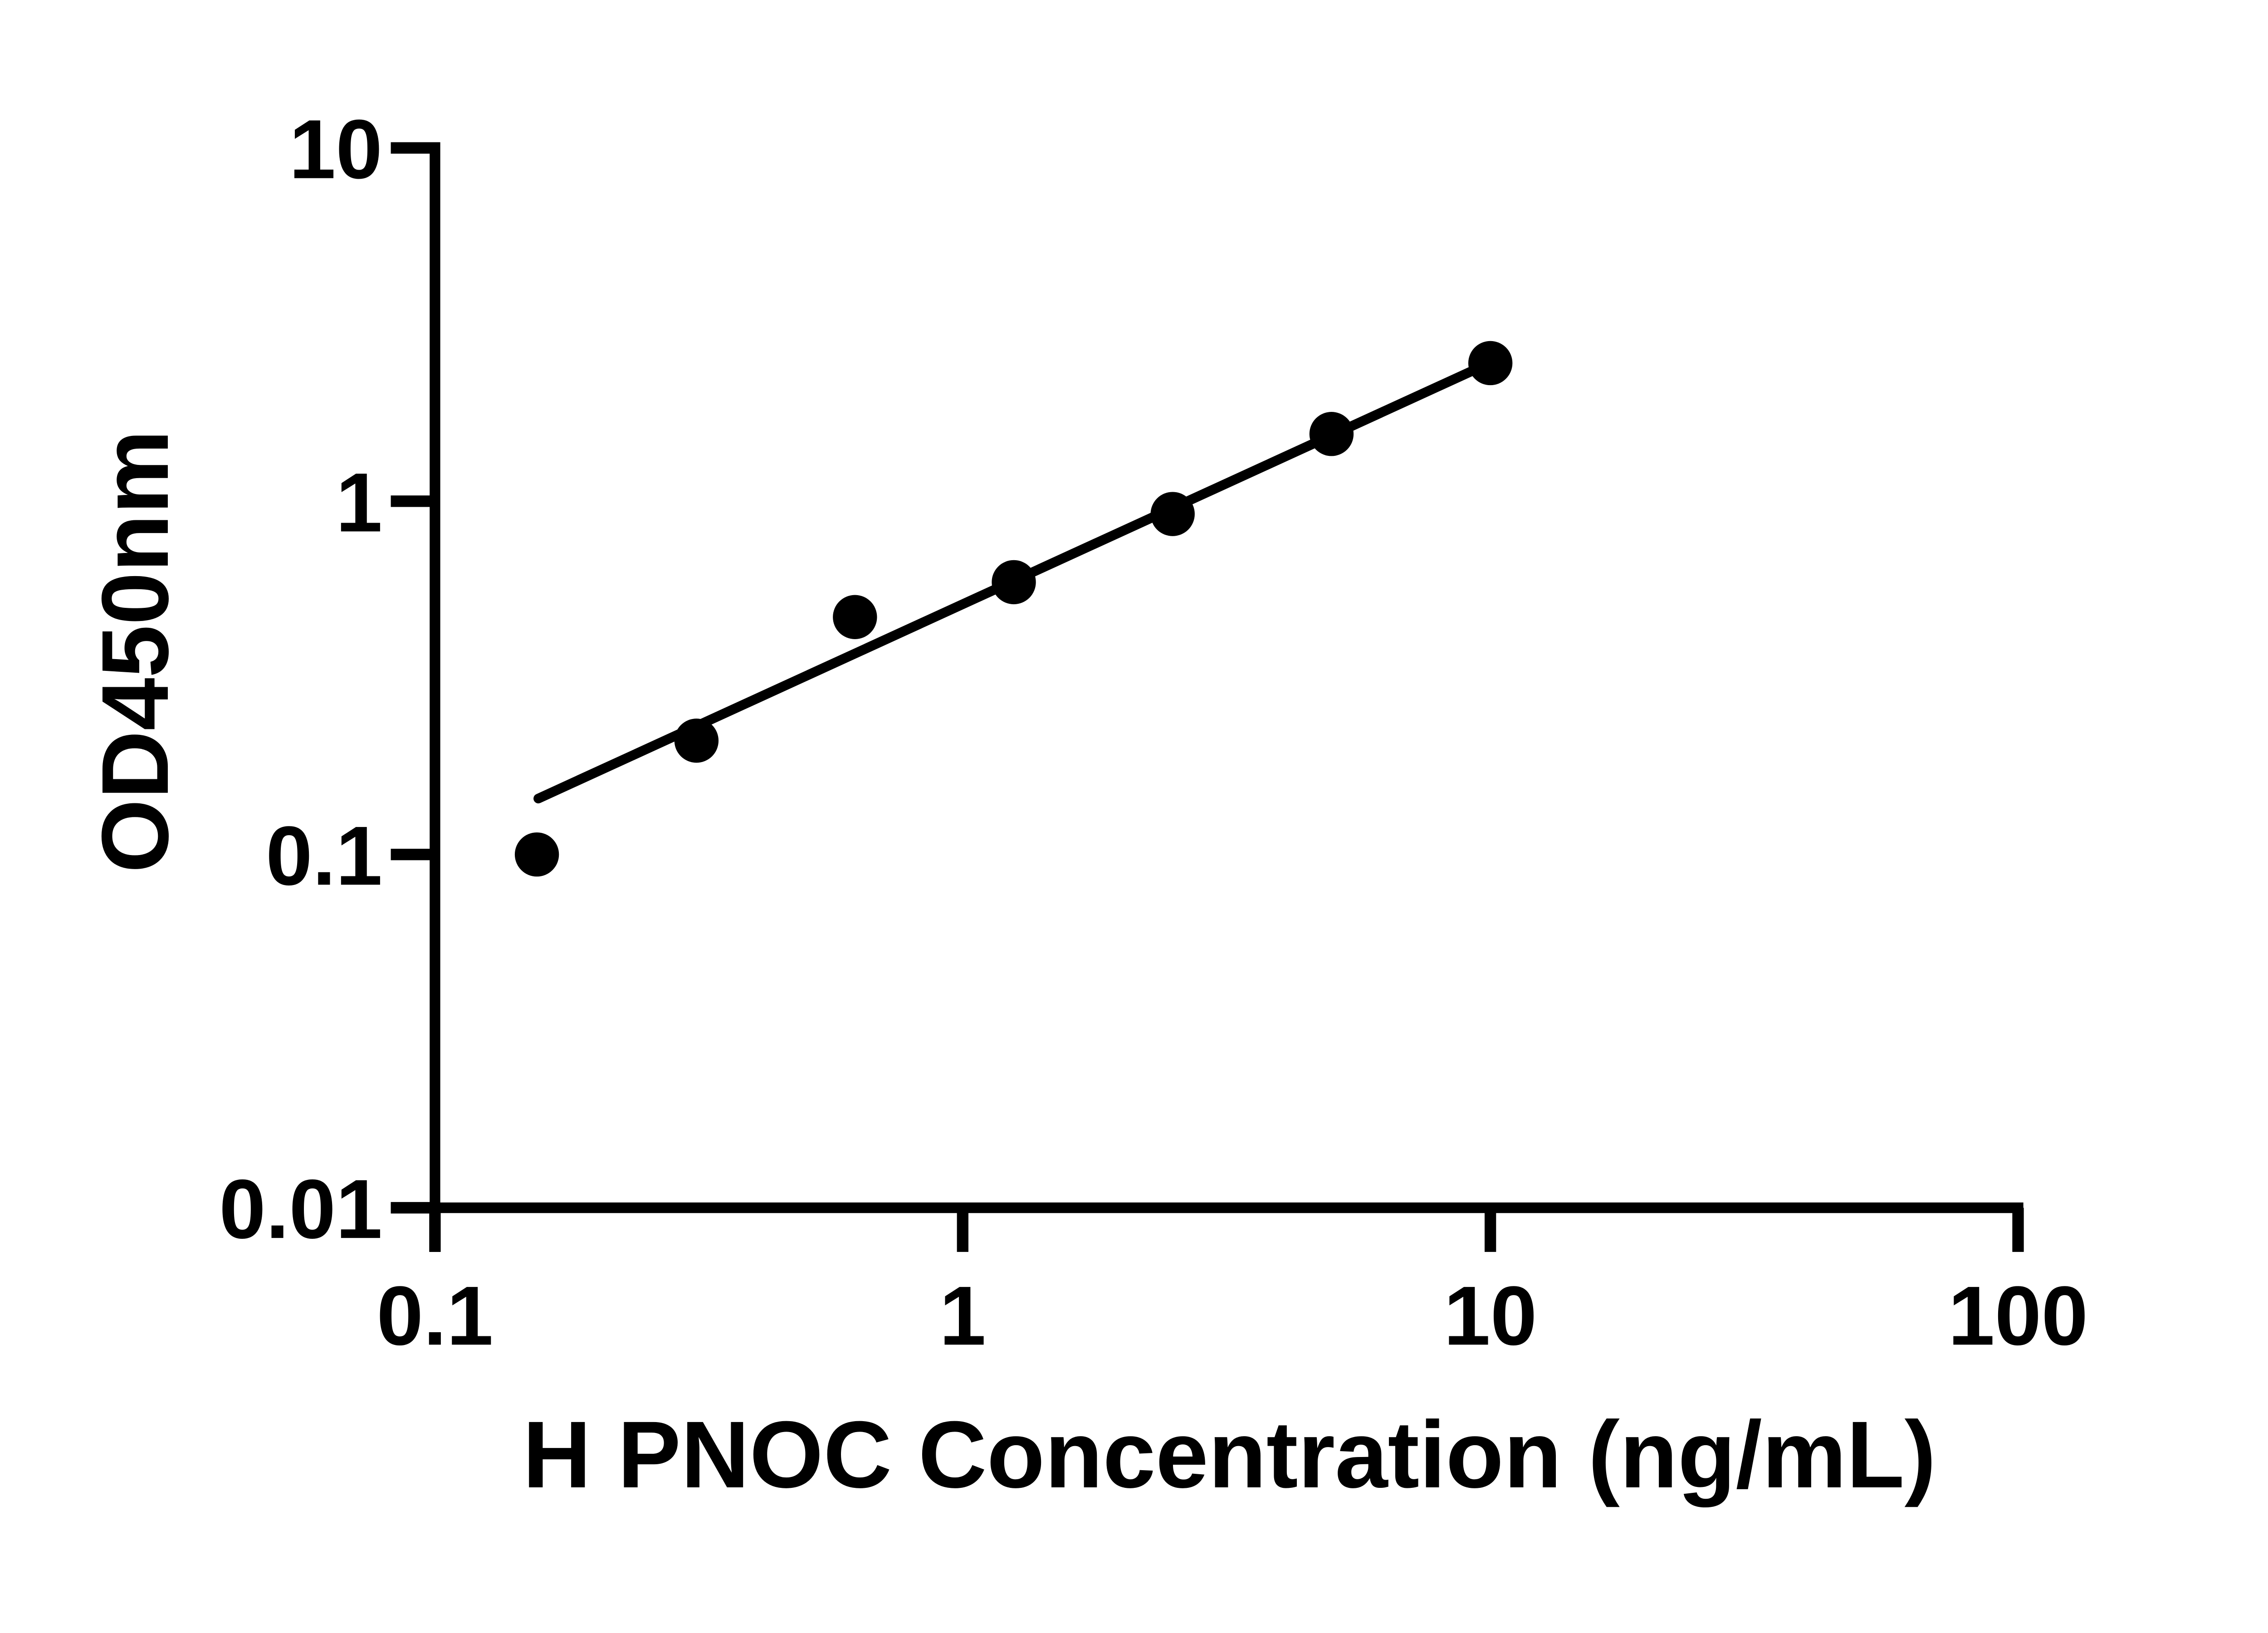 This screenshot has height=1633, width=2268. Describe the element at coordinates (1013, 609) in the screenshot. I see `plot-area` at that location.